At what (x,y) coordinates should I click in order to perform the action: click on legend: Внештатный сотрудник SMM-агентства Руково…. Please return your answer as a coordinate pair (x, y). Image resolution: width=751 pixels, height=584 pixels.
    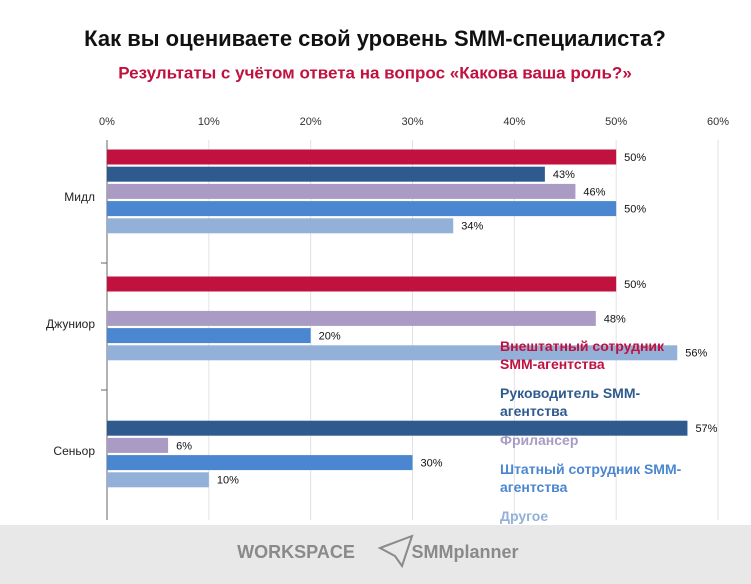
    Looking at the image, I should click on (600, 436).